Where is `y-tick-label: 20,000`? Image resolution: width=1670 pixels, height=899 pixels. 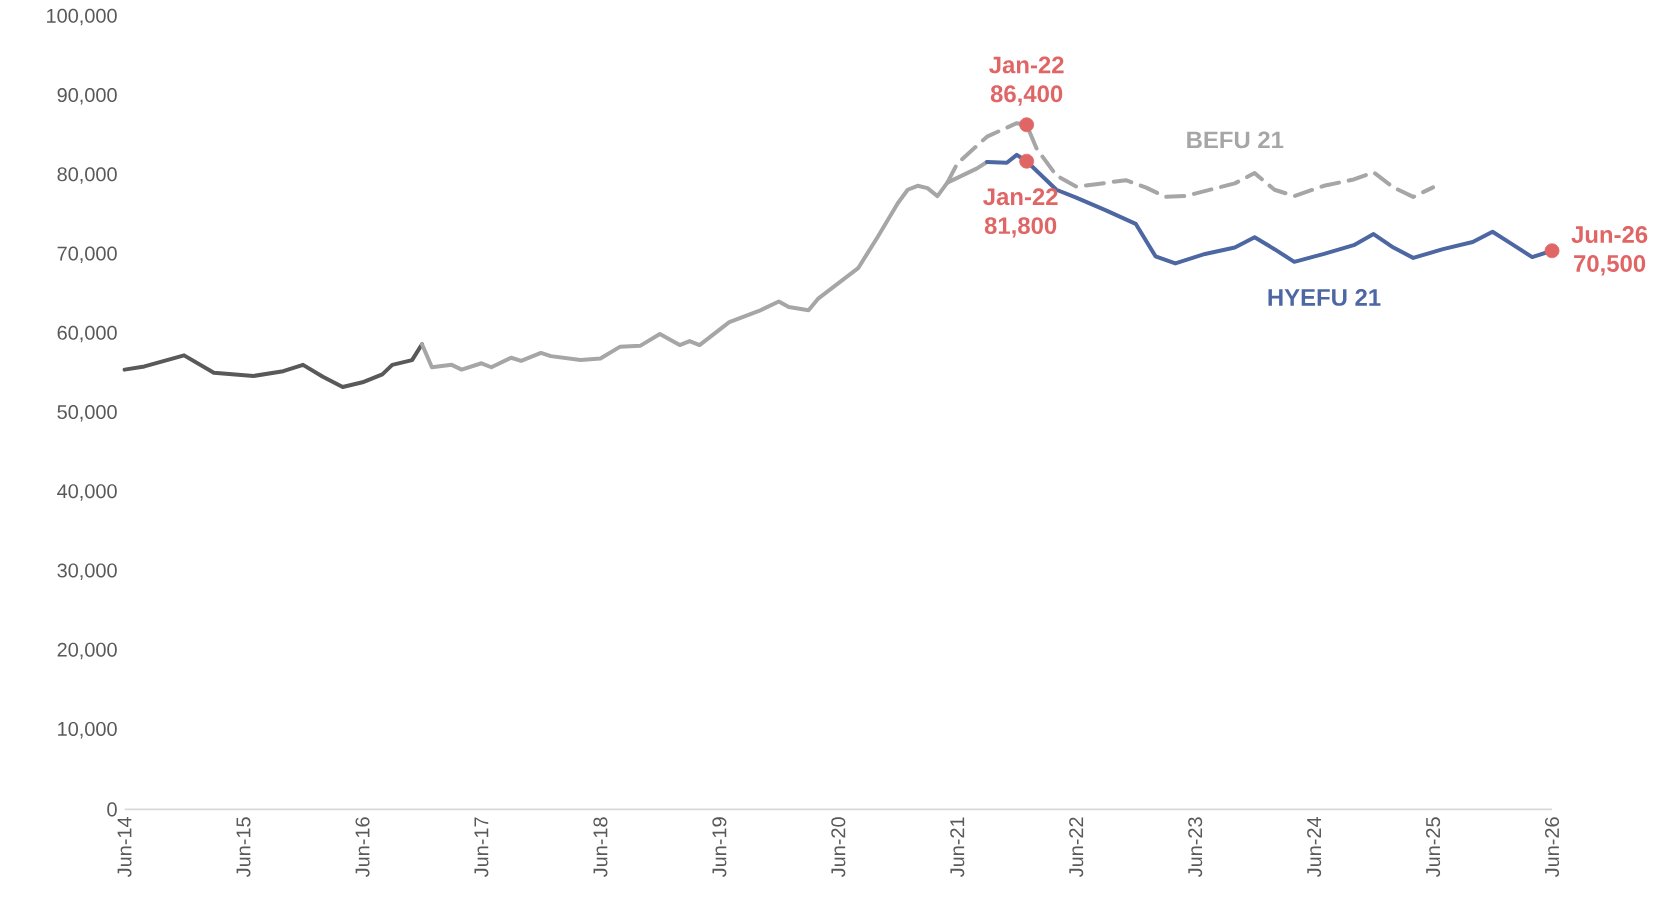
y-tick-label: 20,000 is located at coordinates (87, 651).